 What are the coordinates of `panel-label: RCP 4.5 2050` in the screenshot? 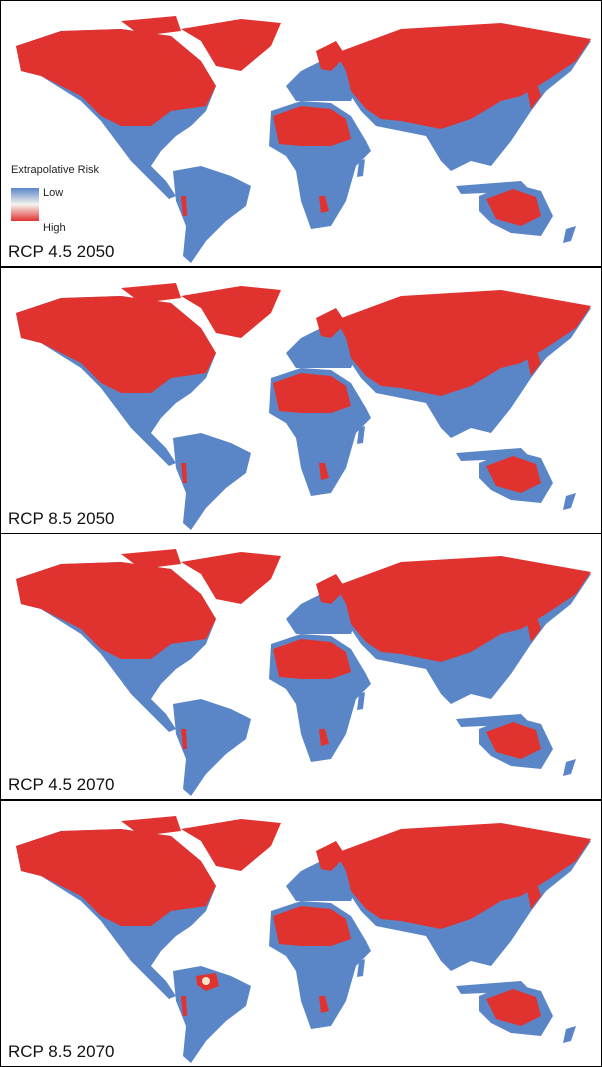 It's located at (61, 251).